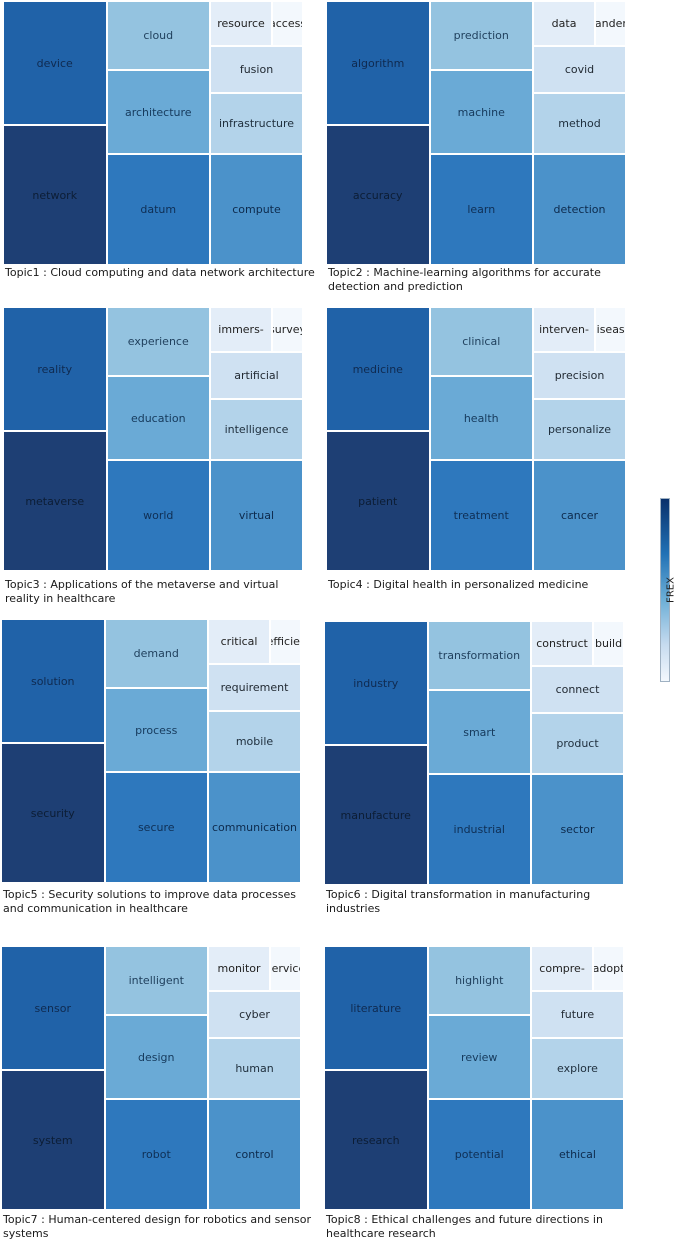 Image resolution: width=685 pixels, height=1241 pixels. I want to click on treemap-cell-pandem: pandem, so click(610, 24).